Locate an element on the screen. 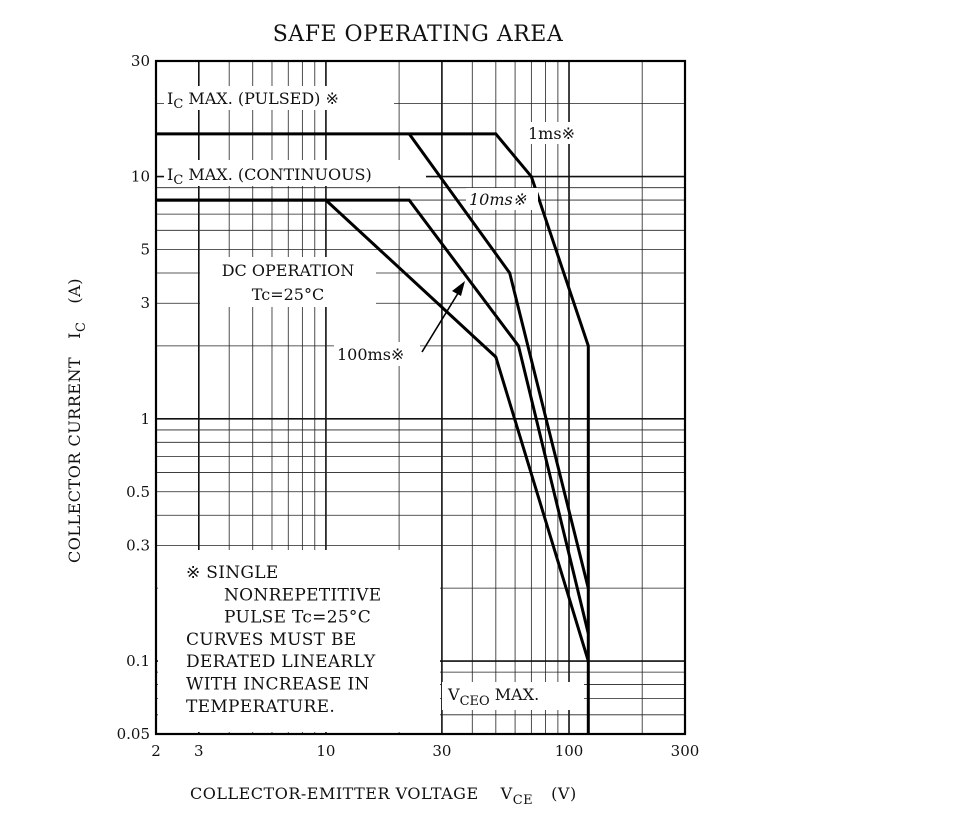 The width and height of the screenshot is (960, 829). vceo-subscript: CEO is located at coordinates (475, 701).